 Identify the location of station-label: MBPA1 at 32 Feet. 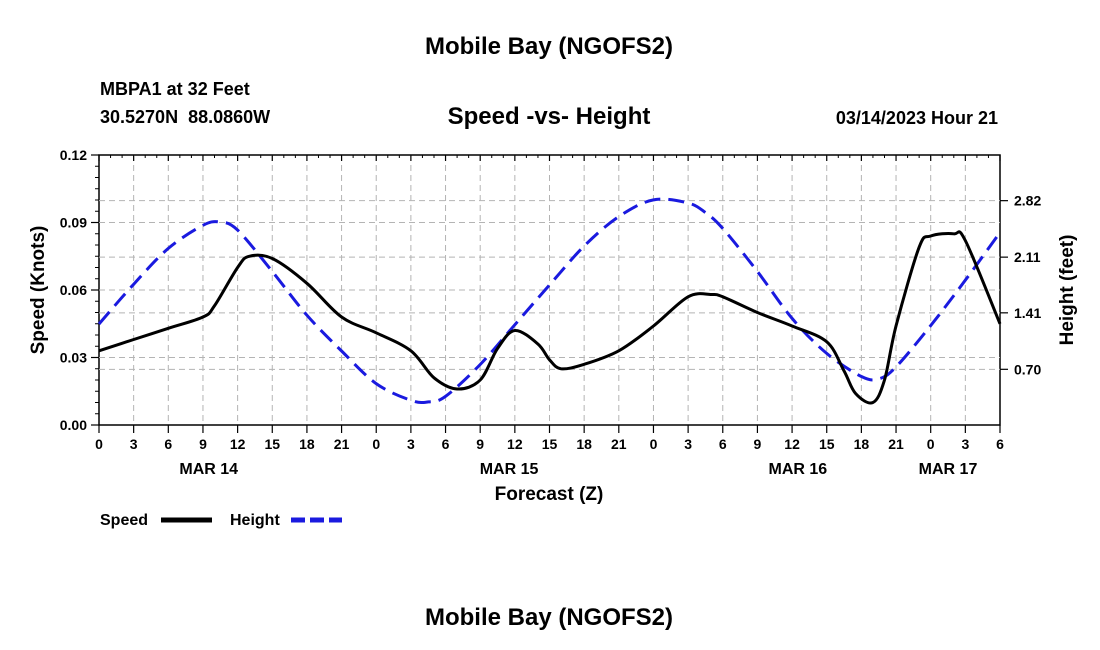
(175, 89).